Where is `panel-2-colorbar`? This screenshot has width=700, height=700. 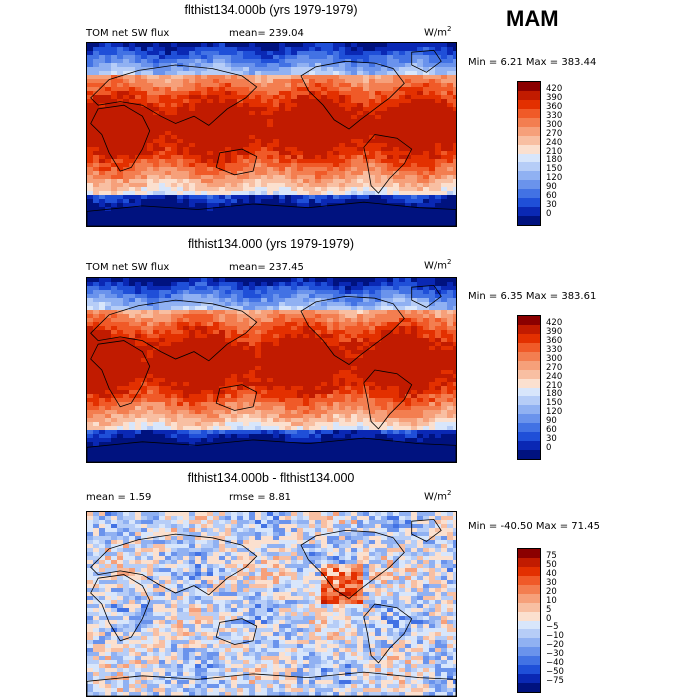 panel-2-colorbar is located at coordinates (529, 387).